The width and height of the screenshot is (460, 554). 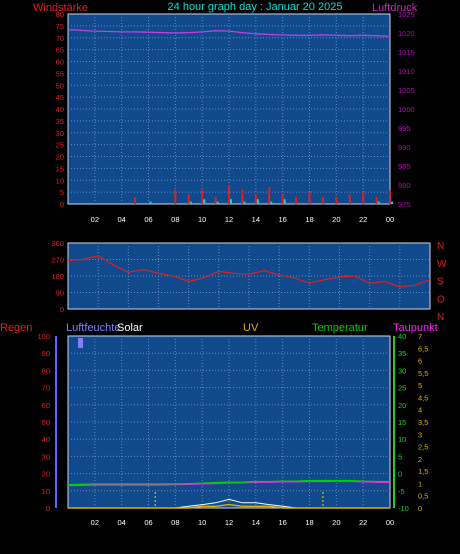 I want to click on rain-tick-label: 4,5, so click(x=423, y=397).